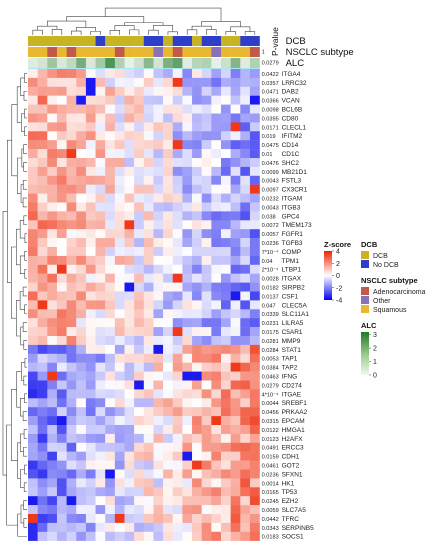 Image resolution: width=431 pixels, height=550 pixels. Describe the element at coordinates (294, 288) in the screenshot. I see `row-gene-label: SIRPB2` at that location.